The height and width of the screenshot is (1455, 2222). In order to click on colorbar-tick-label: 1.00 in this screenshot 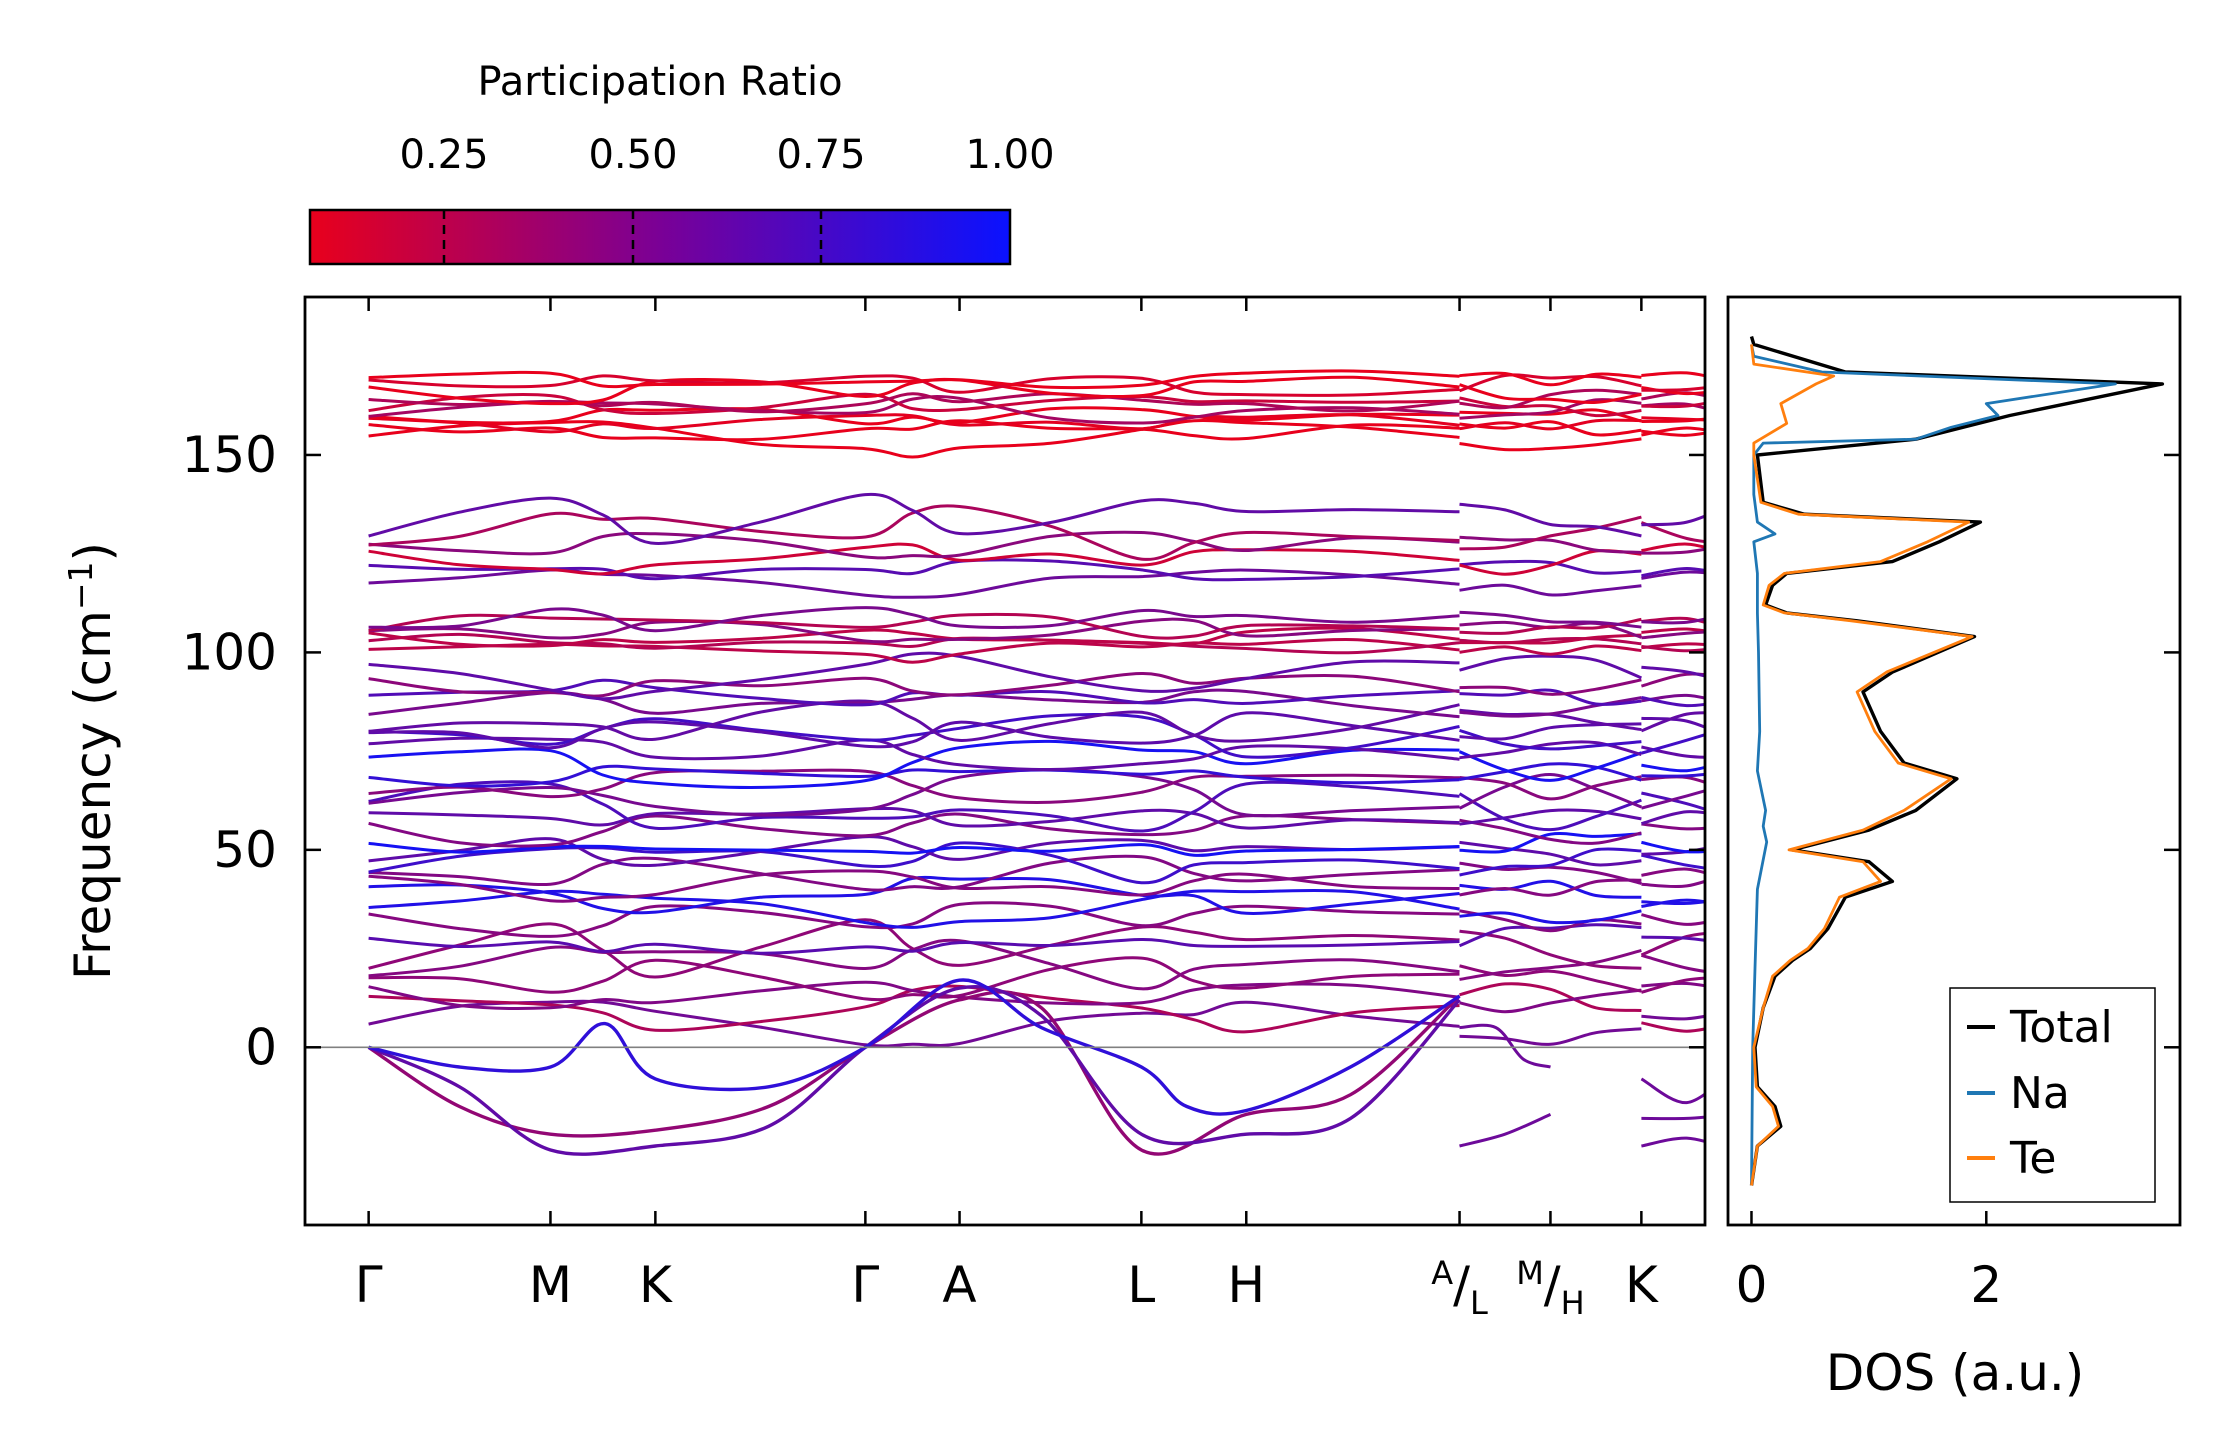, I will do `click(1009, 155)`.